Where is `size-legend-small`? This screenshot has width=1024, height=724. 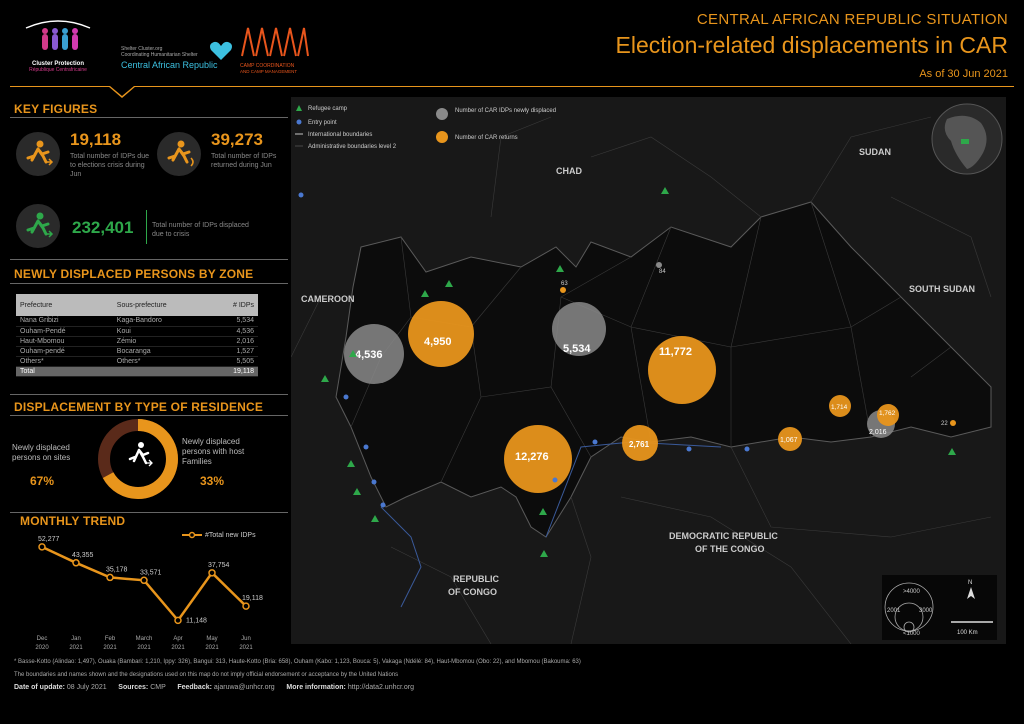 size-legend-small is located at coordinates (909, 627).